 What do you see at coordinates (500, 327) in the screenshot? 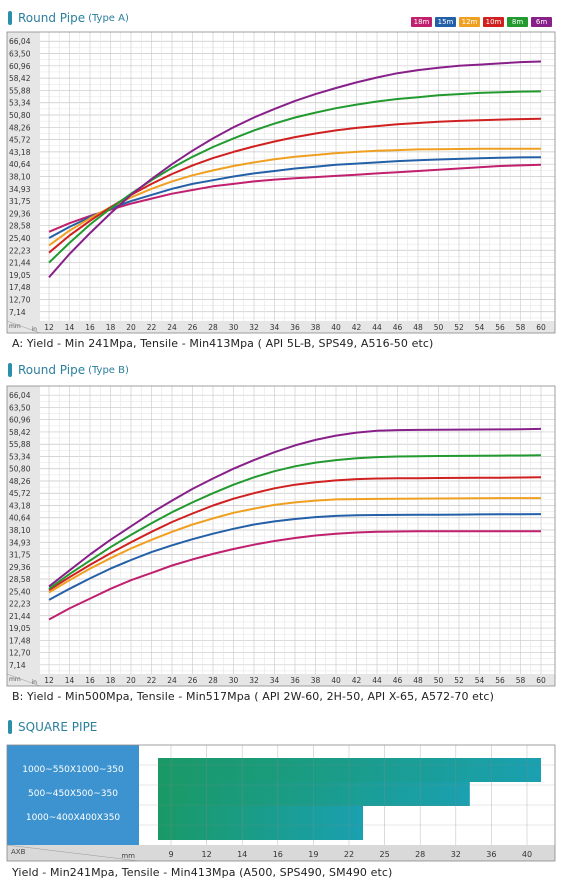
I see `x-tick-label: 56` at bounding box center [500, 327].